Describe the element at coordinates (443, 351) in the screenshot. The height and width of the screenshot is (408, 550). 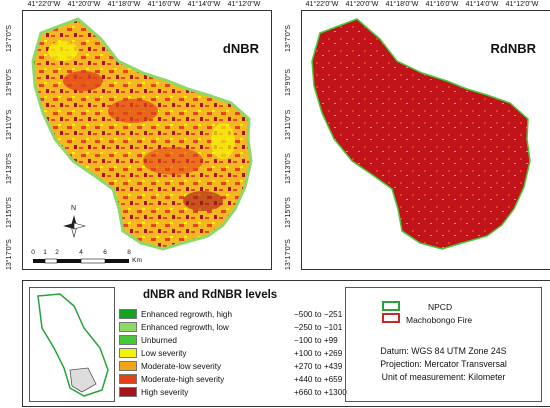
I see `datum-text: Datum: WGS 84 UTM Zone 24S` at that location.